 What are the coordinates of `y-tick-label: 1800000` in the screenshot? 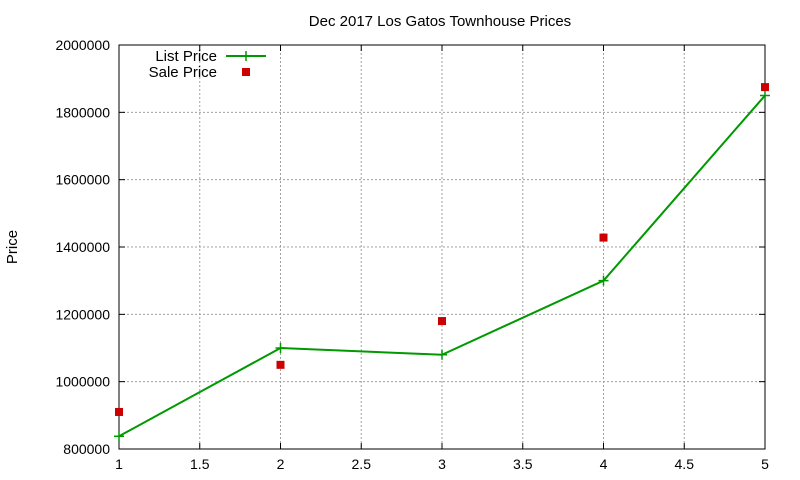 It's located at (82, 112).